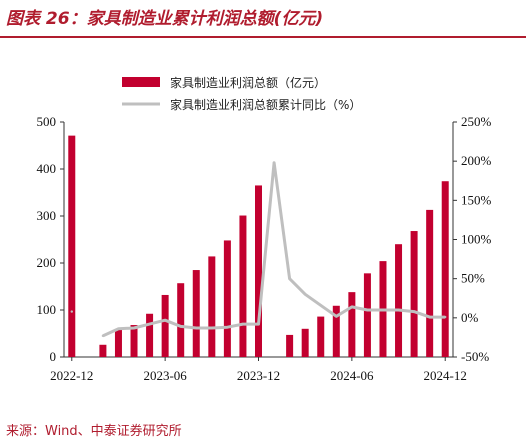 This screenshot has height=443, width=526. I want to click on x-tick-label: 2023-12, so click(258, 375).